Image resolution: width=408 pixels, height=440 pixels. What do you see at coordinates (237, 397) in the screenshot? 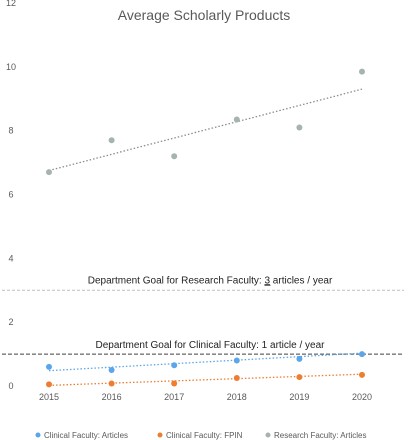
I see `x-tick-label: 2018` at bounding box center [237, 397].